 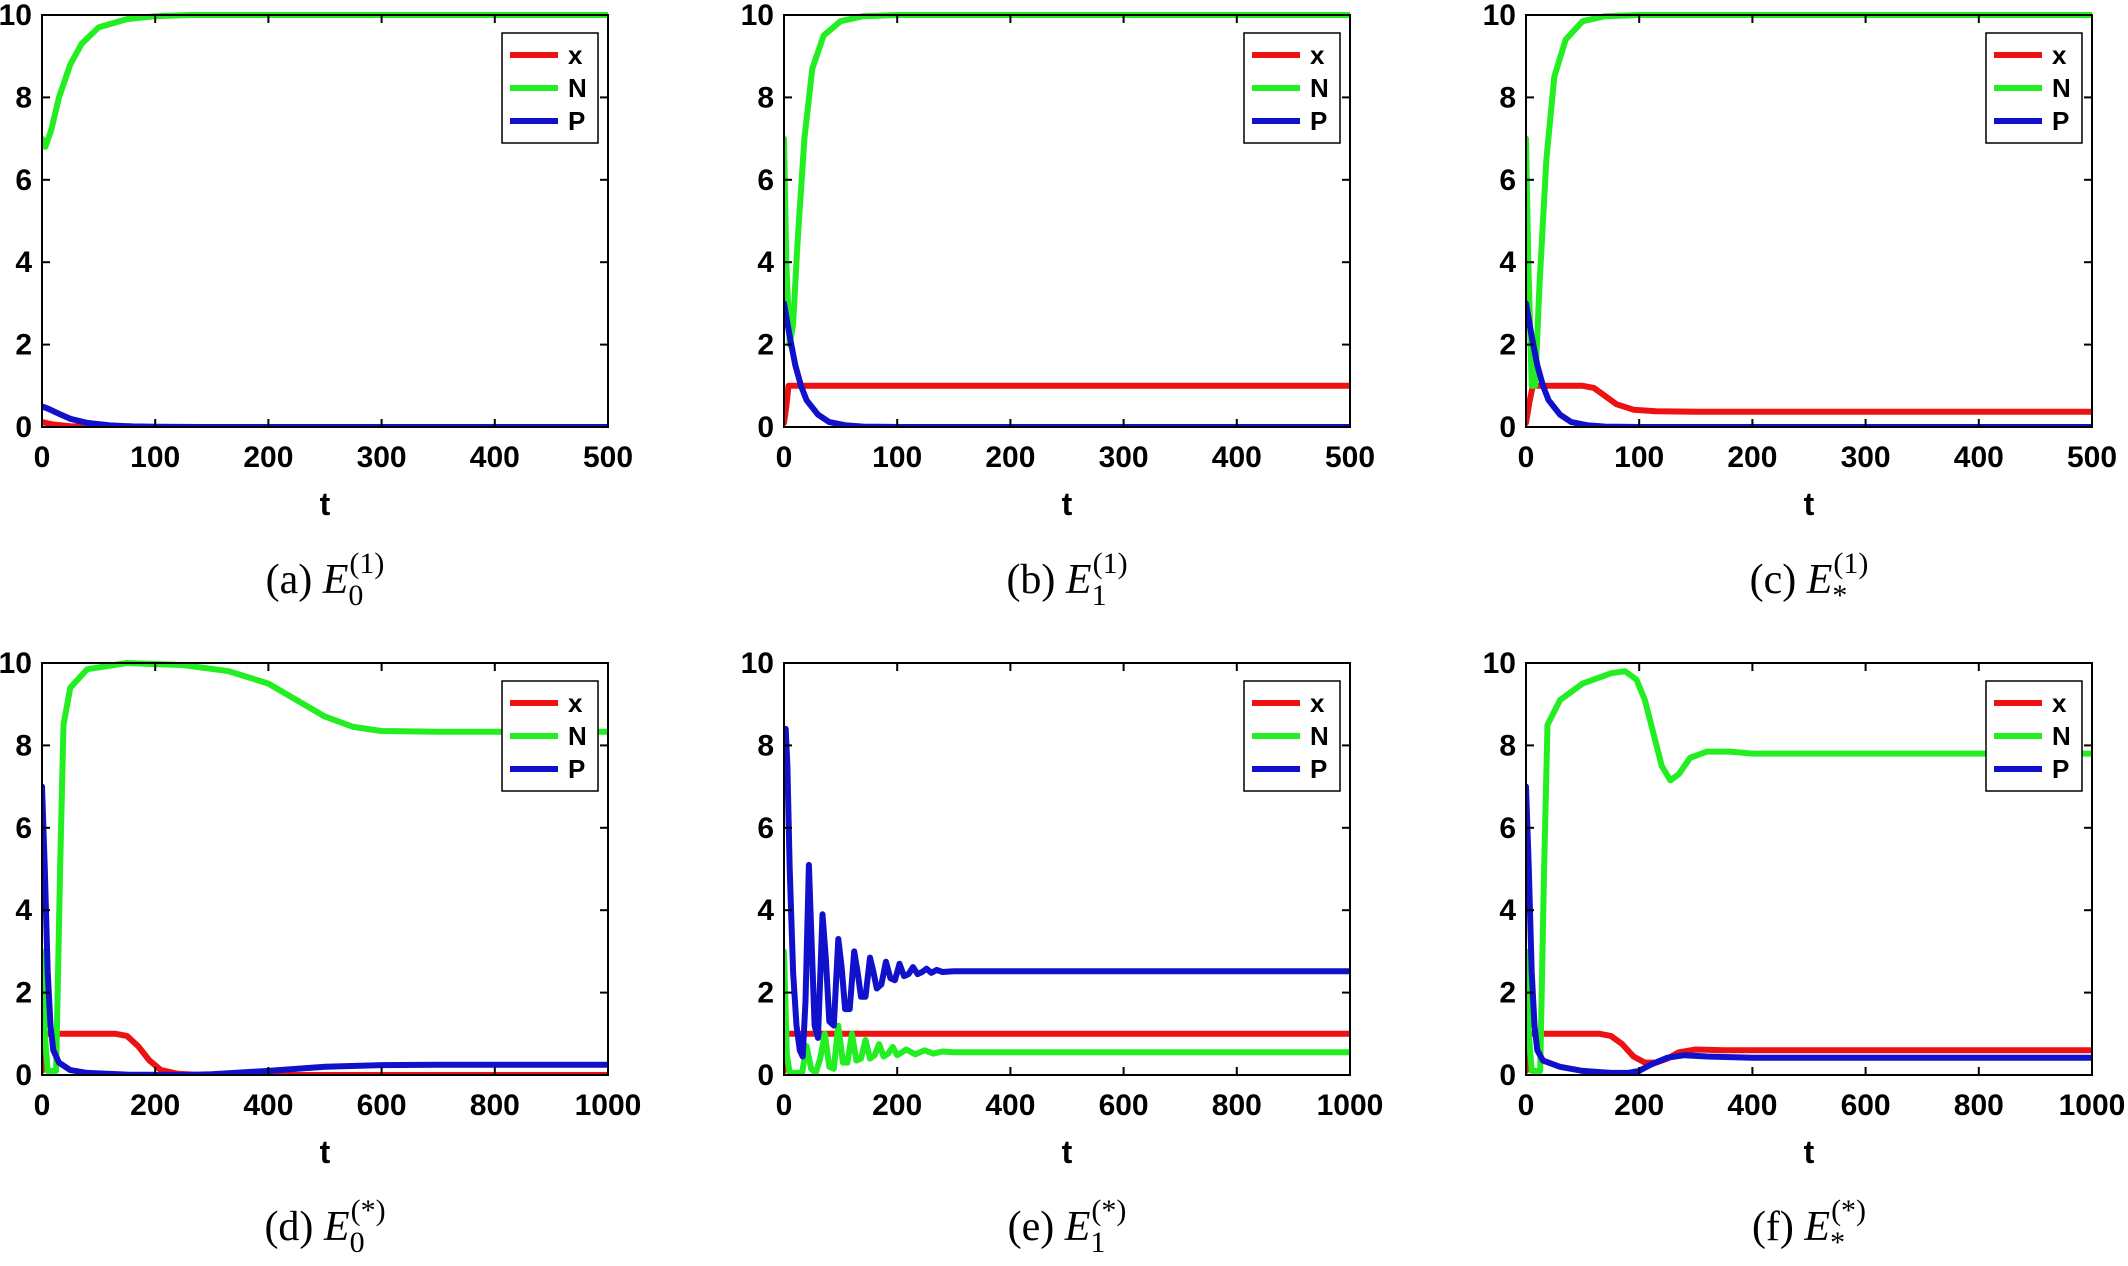 I want to click on caption-prefix: (f), so click(x=1778, y=1227).